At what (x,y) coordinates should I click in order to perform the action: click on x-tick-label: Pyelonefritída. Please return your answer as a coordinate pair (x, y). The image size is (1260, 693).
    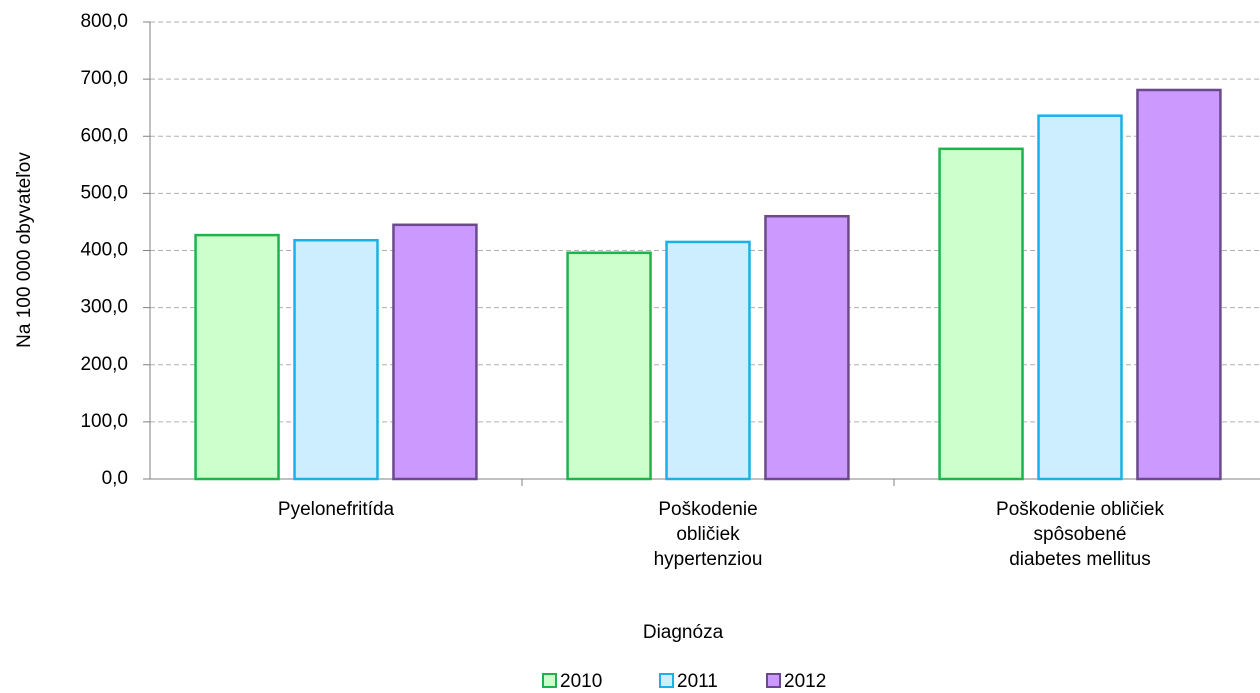
    Looking at the image, I should click on (336, 509).